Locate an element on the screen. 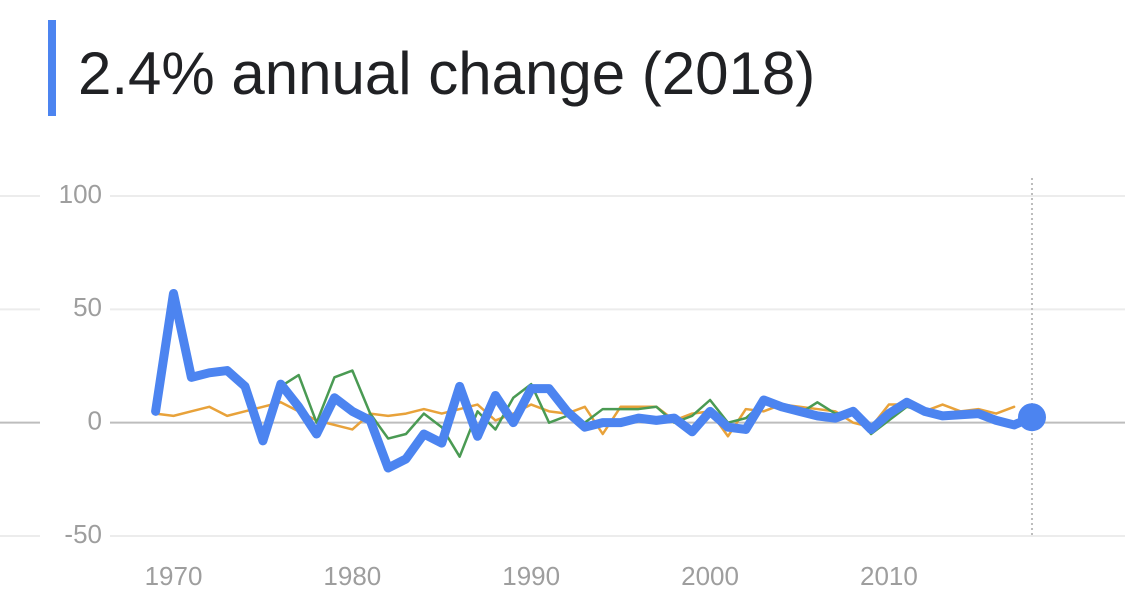  x-tick-label: 2010 is located at coordinates (889, 576).